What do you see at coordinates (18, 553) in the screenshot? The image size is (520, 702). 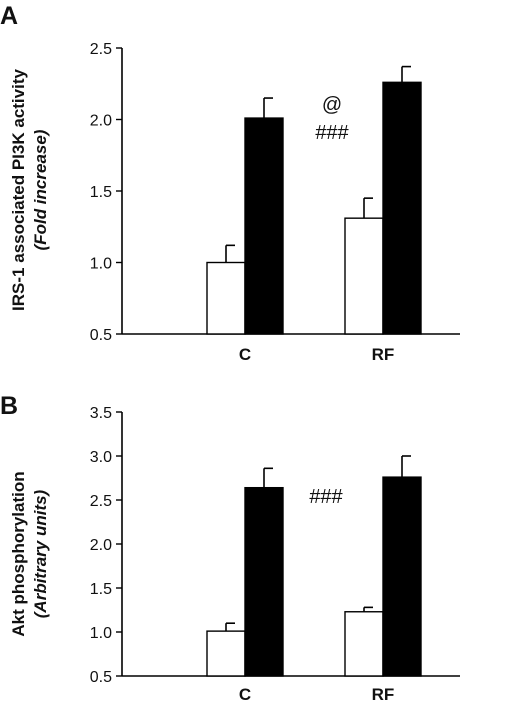 I see `panel-b-y-axis-label: Akt phosphorylation` at bounding box center [18, 553].